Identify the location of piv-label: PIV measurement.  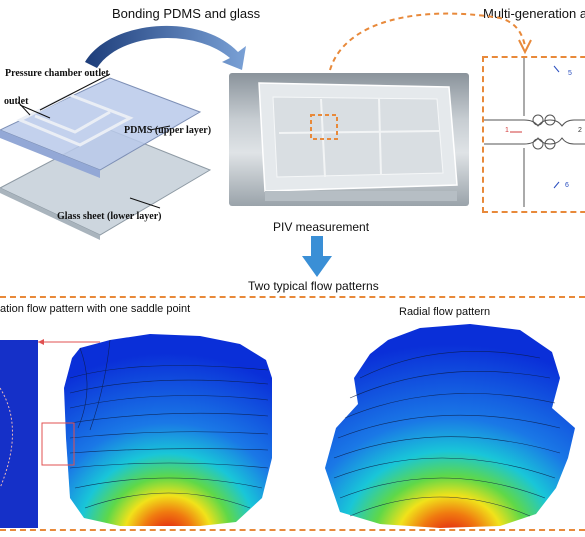
(321, 227).